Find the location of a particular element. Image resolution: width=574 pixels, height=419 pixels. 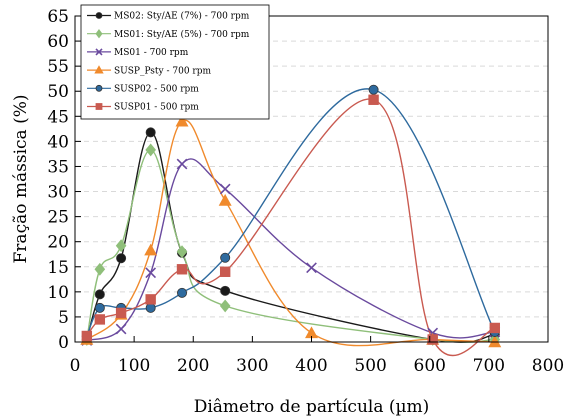

y-tick-label: 65 is located at coordinates (58, 17).